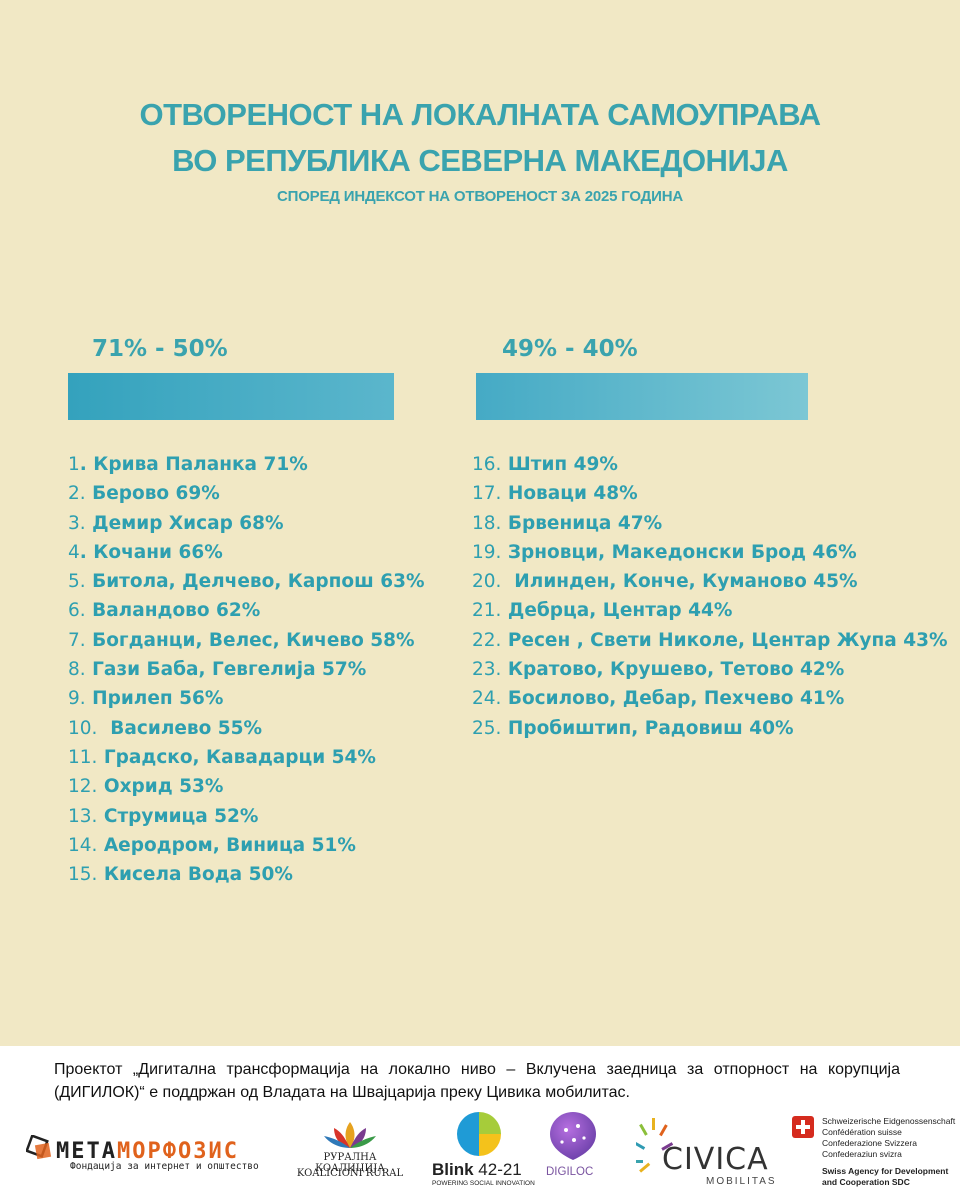  What do you see at coordinates (497, 1169) in the screenshot?
I see `blink-word-num: 42-21` at bounding box center [497, 1169].